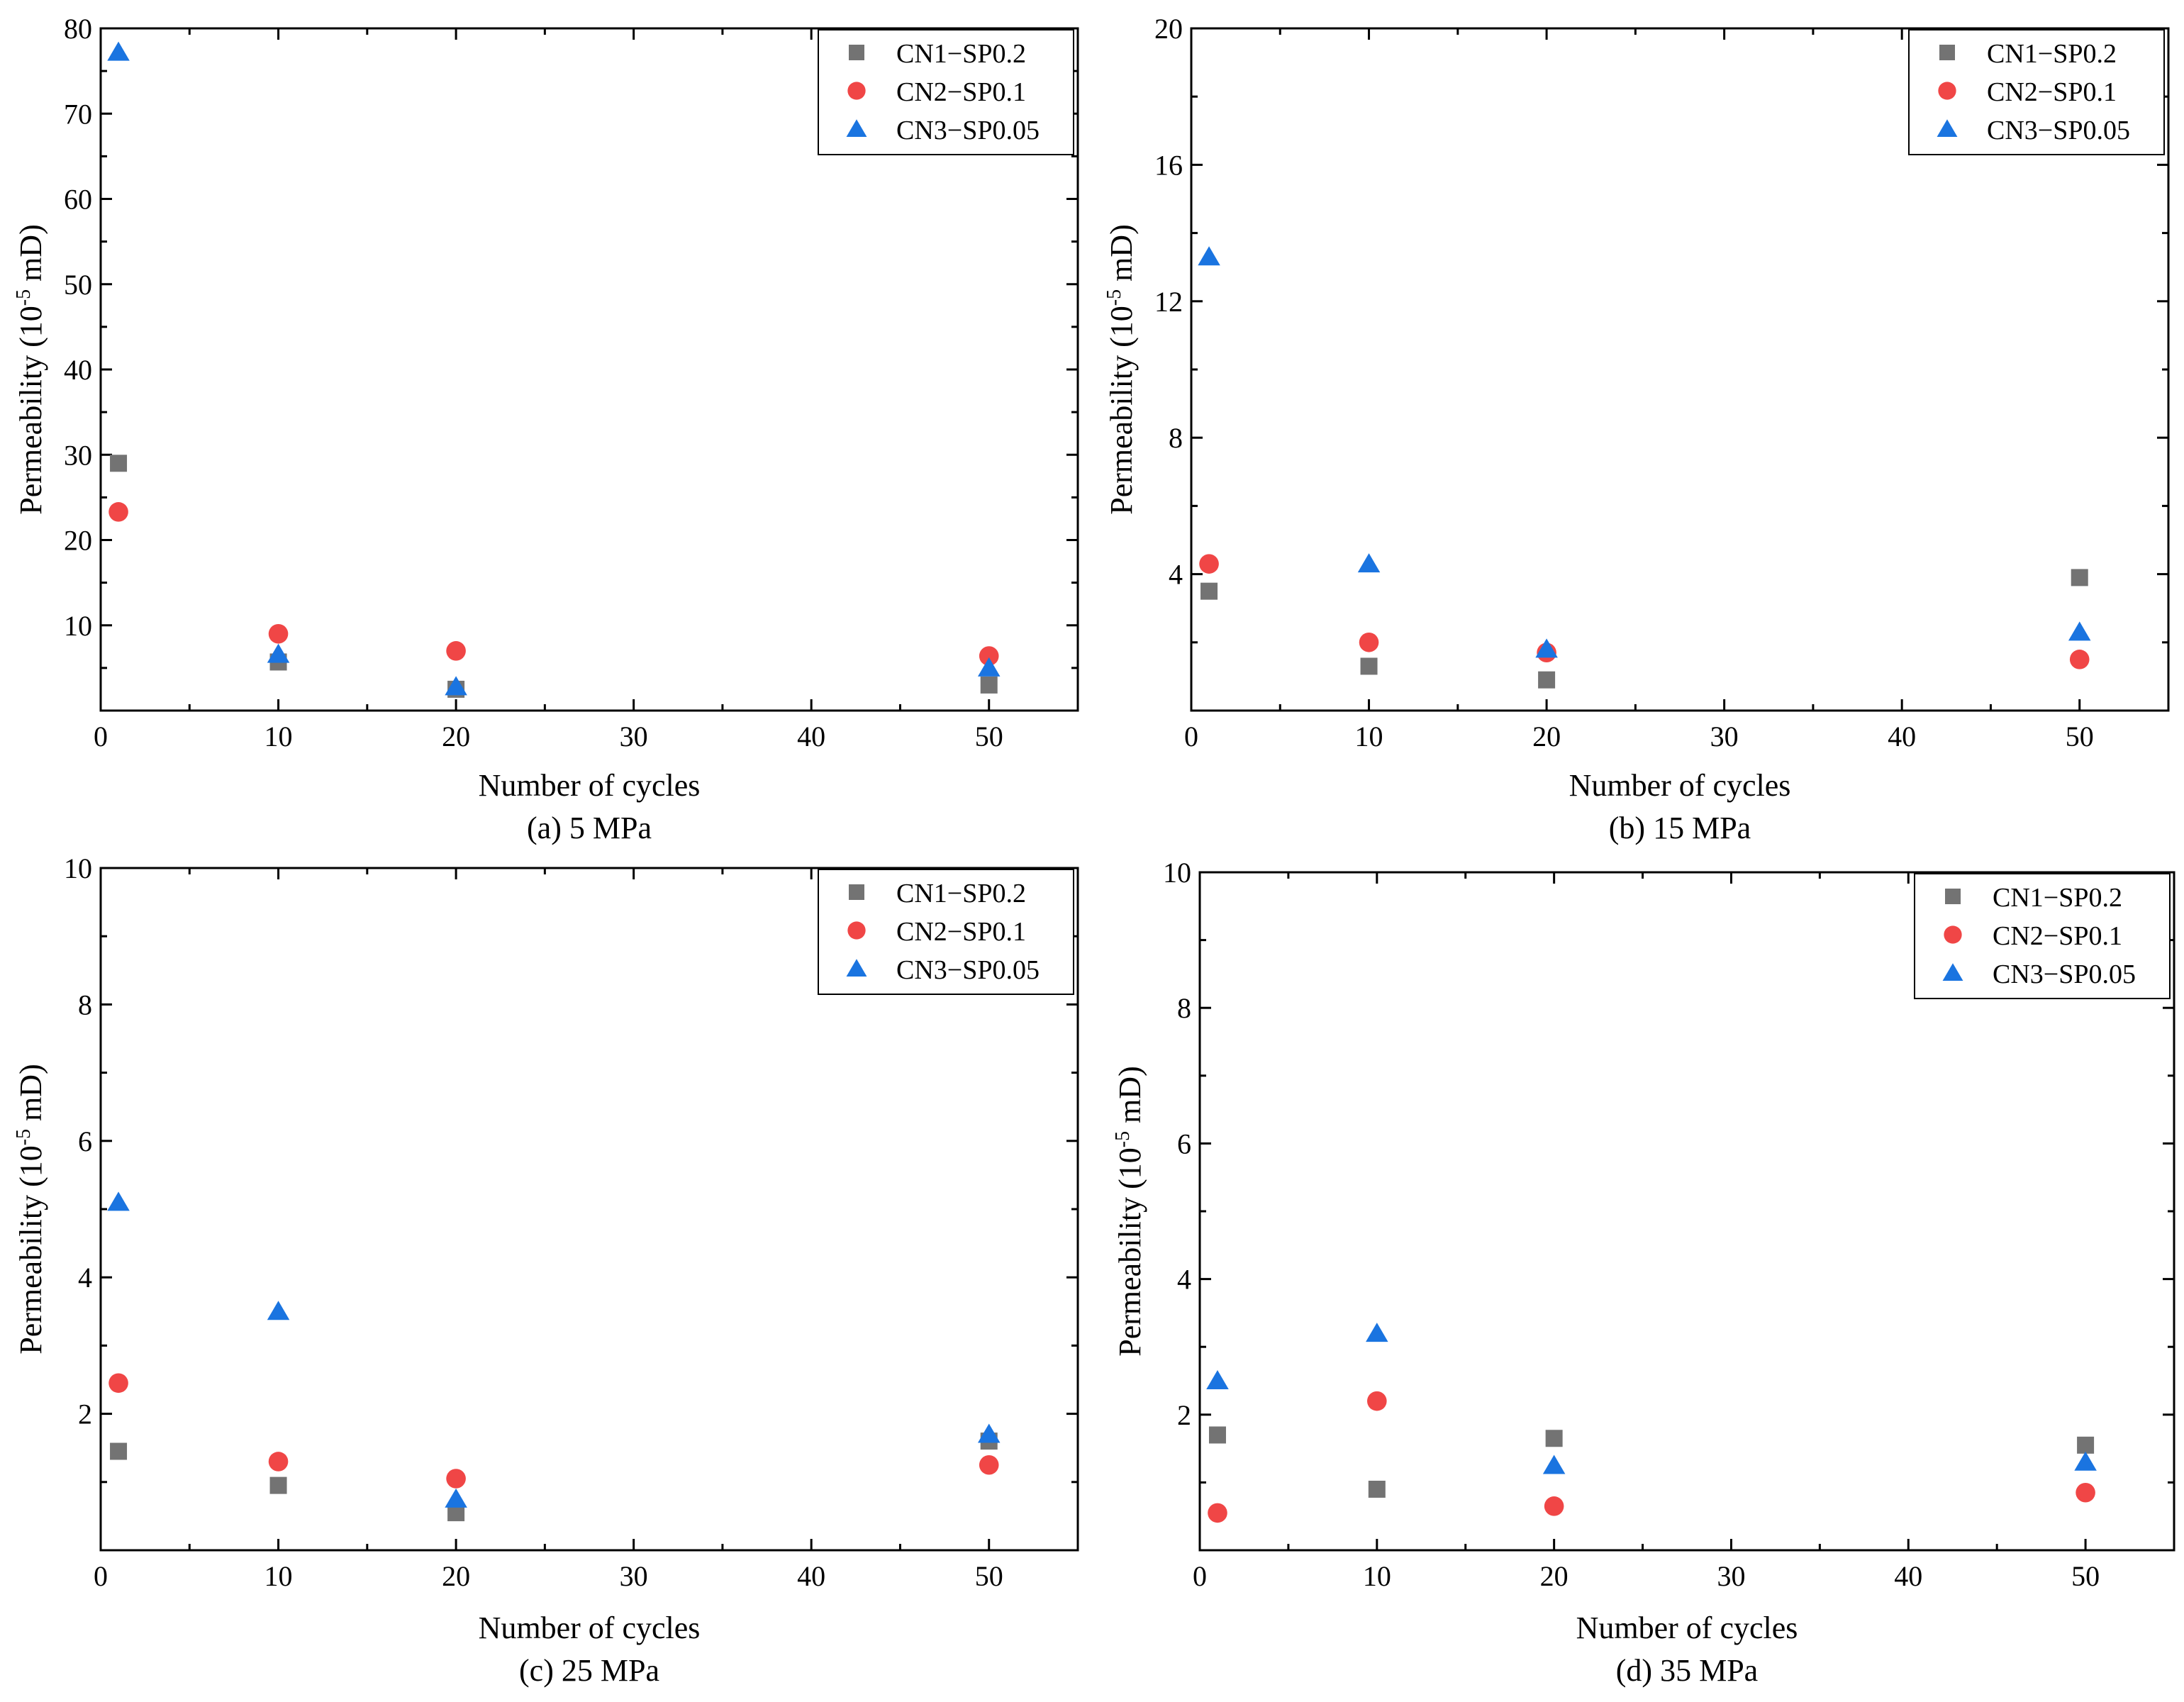 This screenshot has height=1702, width=2184. I want to click on y-tick-label: 30, so click(78, 455).